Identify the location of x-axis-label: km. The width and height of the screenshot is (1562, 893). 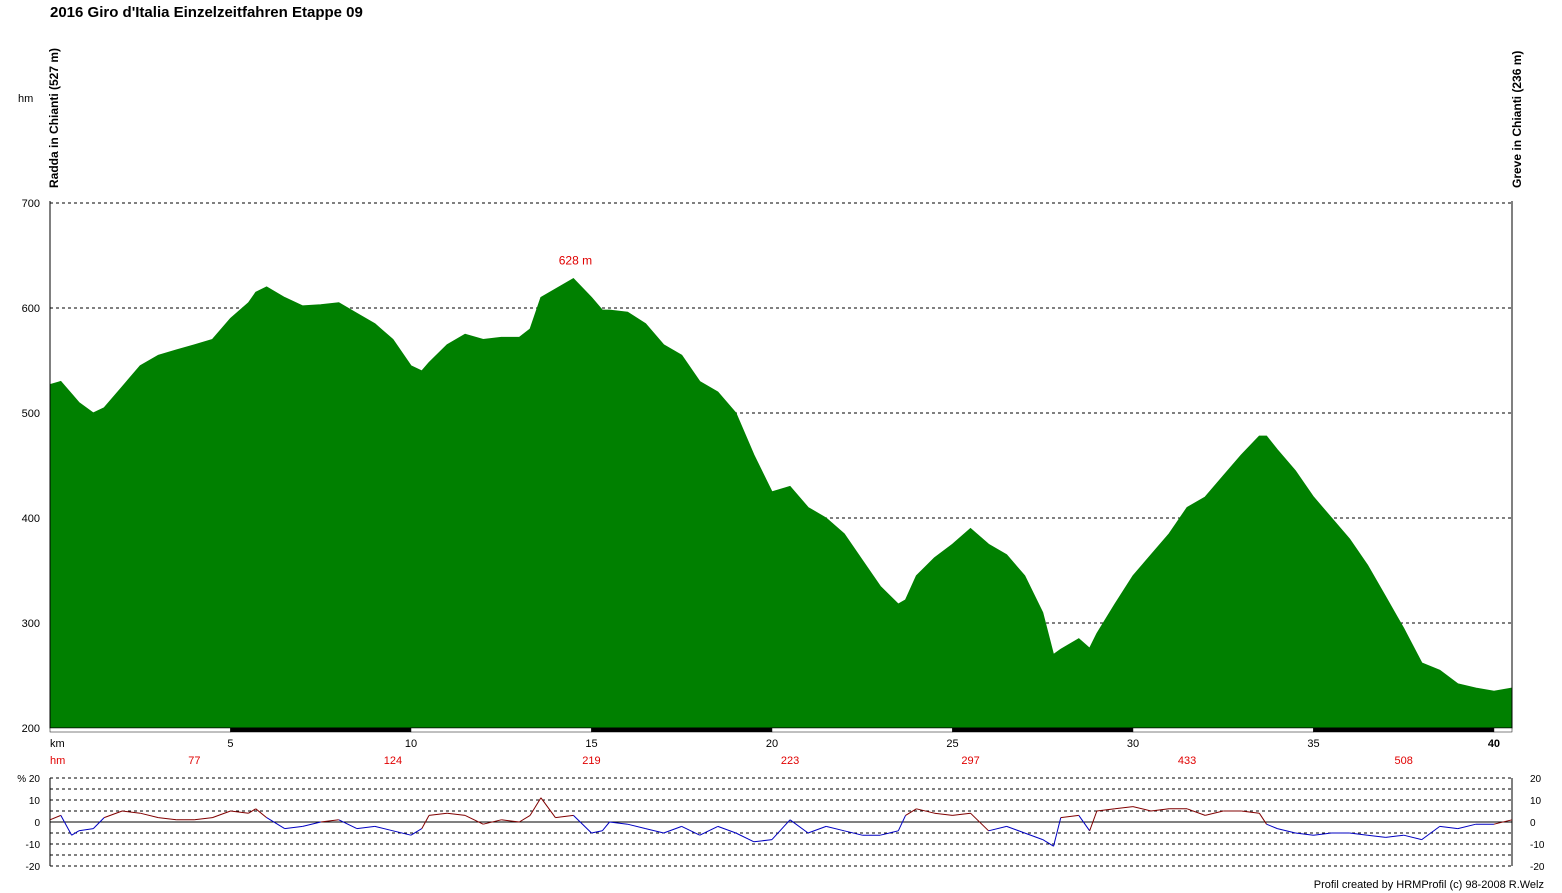
(57, 744).